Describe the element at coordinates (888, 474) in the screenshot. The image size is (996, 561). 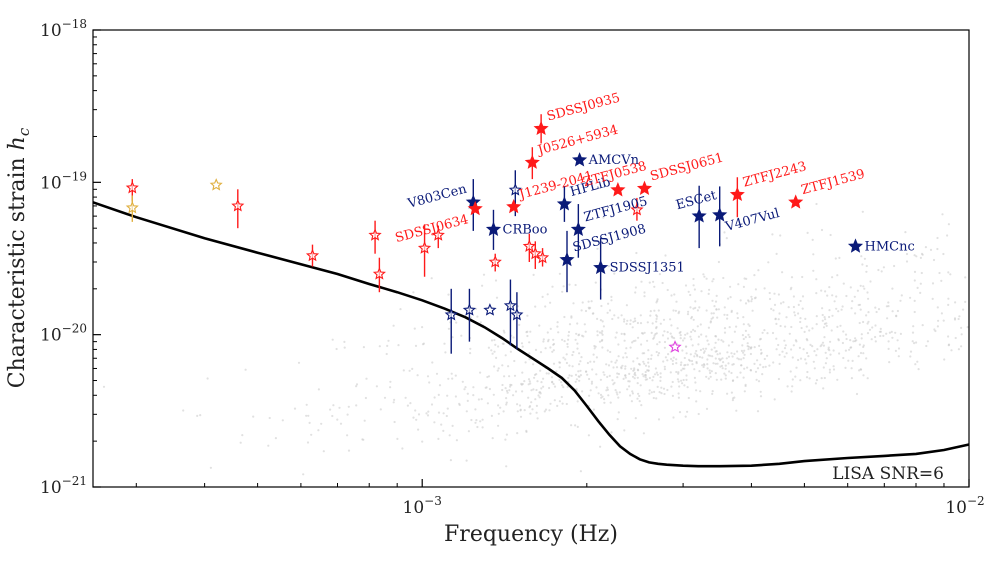
I see `snr-annotation: LISA SNR=6` at that location.